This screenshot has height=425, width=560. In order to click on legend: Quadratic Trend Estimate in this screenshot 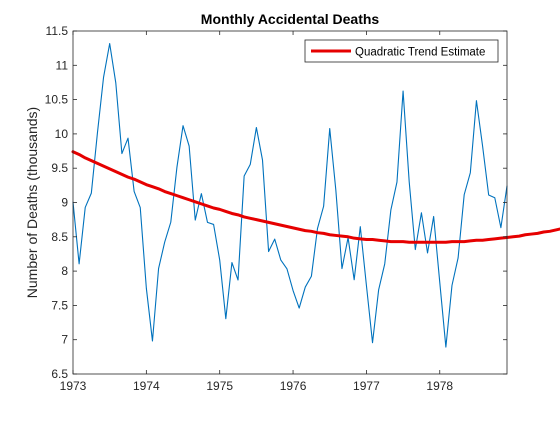, I will do `click(401, 51)`.